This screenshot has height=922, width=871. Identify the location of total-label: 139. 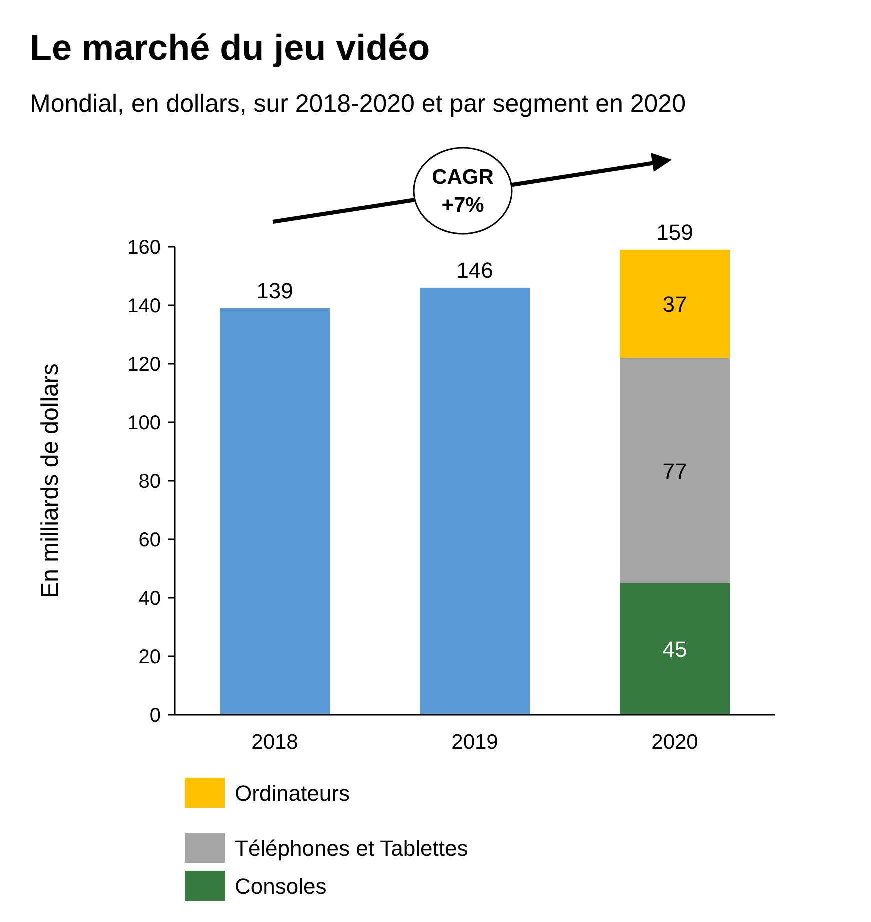
(275, 291).